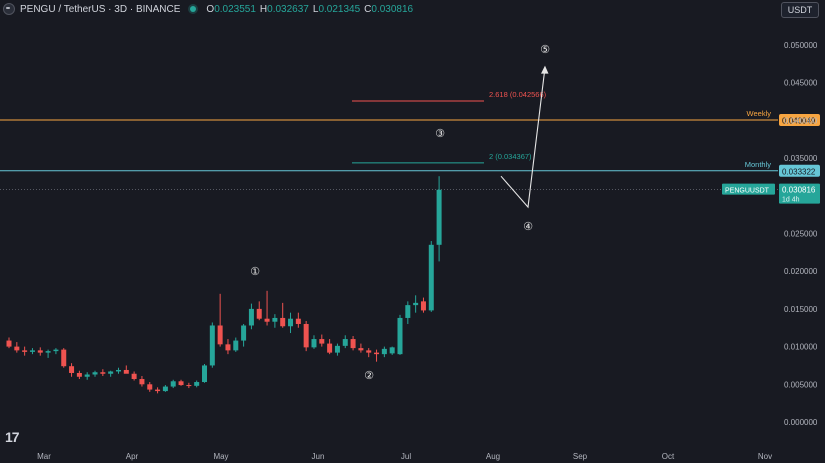 Image resolution: width=825 pixels, height=463 pixels. Describe the element at coordinates (510, 156) in the screenshot. I see `fib-target-label: 2 (0.034367)` at that location.